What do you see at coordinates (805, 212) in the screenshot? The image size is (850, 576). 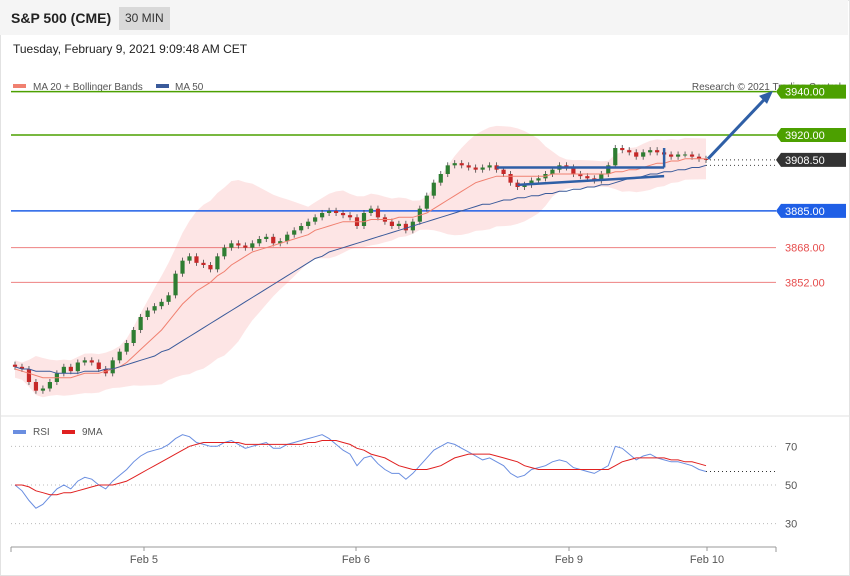 I see `level-tag-3: 3885.00` at bounding box center [805, 212].